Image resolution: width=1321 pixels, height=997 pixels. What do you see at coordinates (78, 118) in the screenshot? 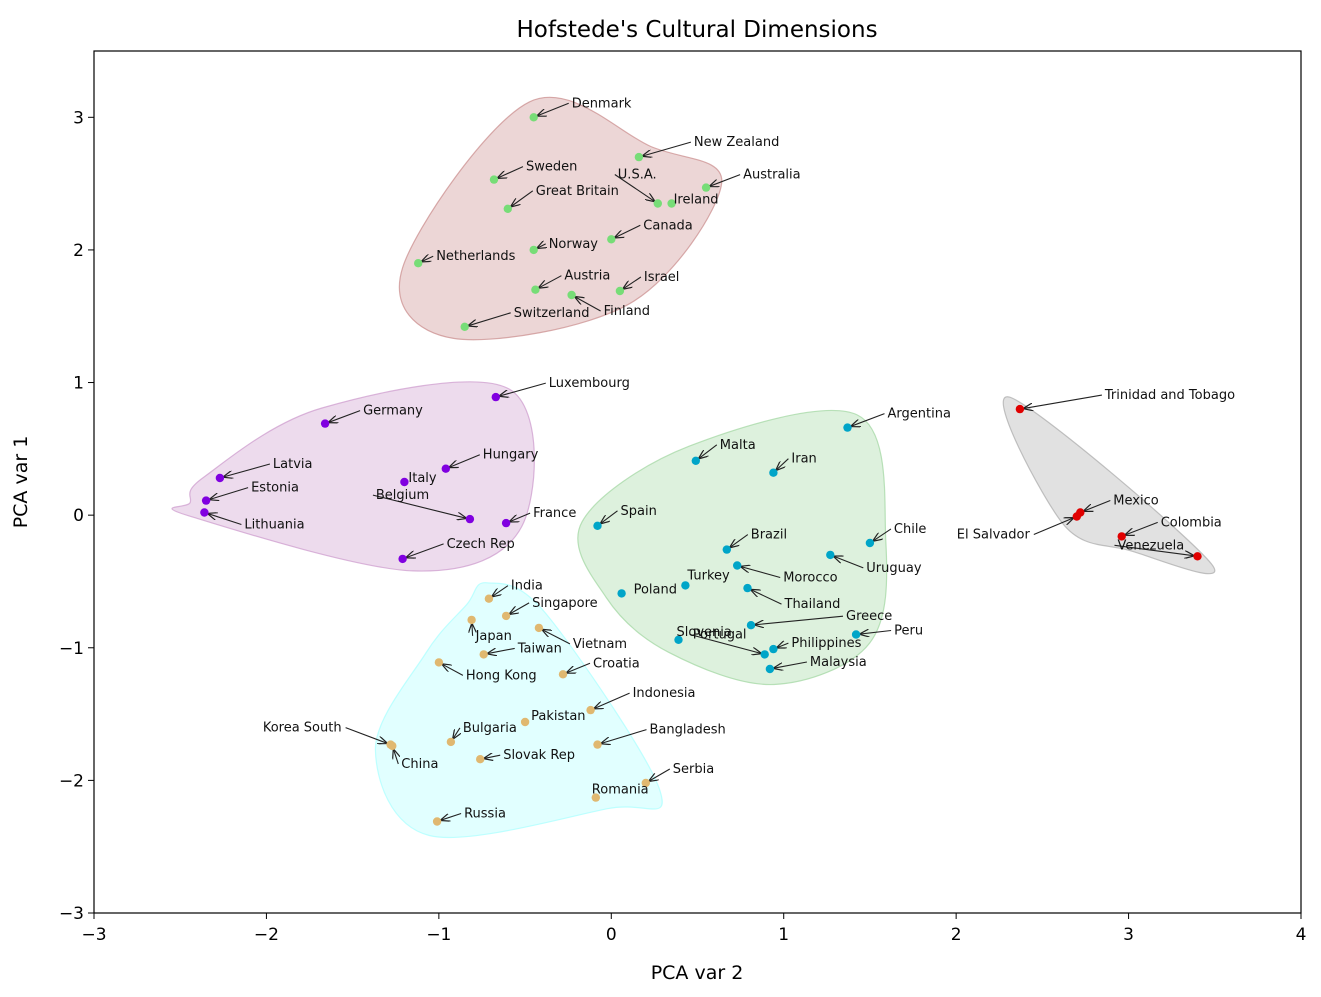
I see `y-tick-label: 3` at bounding box center [78, 118].